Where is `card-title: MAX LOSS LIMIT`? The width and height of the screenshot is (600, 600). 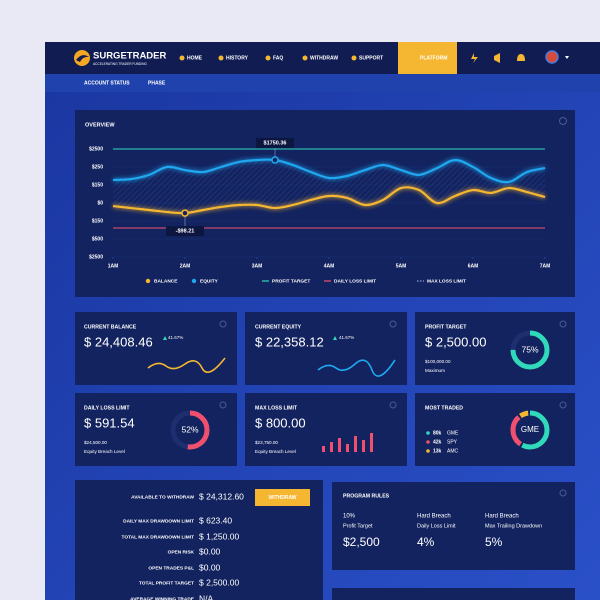 card-title: MAX LOSS LIMIT is located at coordinates (276, 408).